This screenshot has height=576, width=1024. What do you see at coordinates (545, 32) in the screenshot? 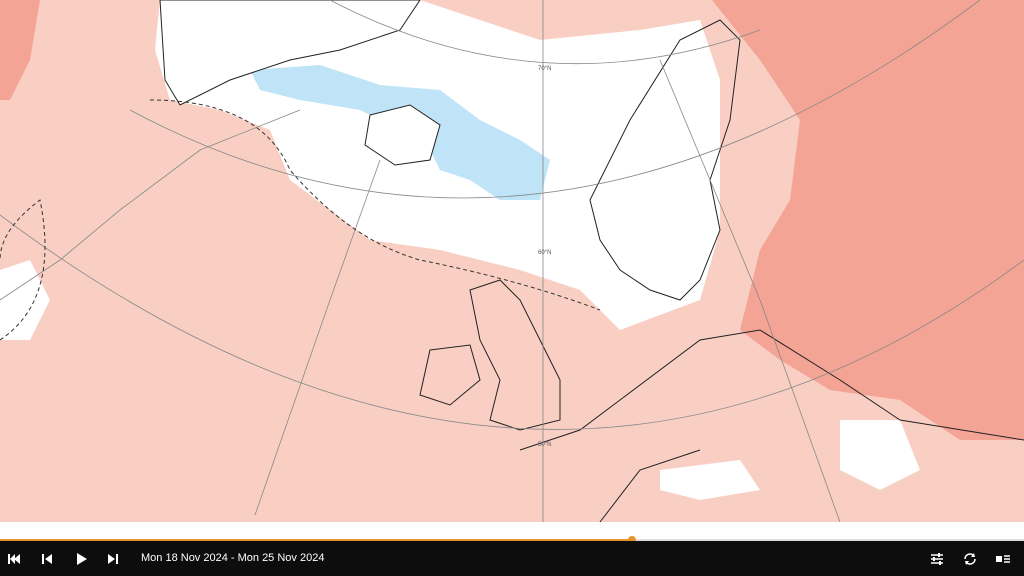
I see `parallel` at bounding box center [545, 32].